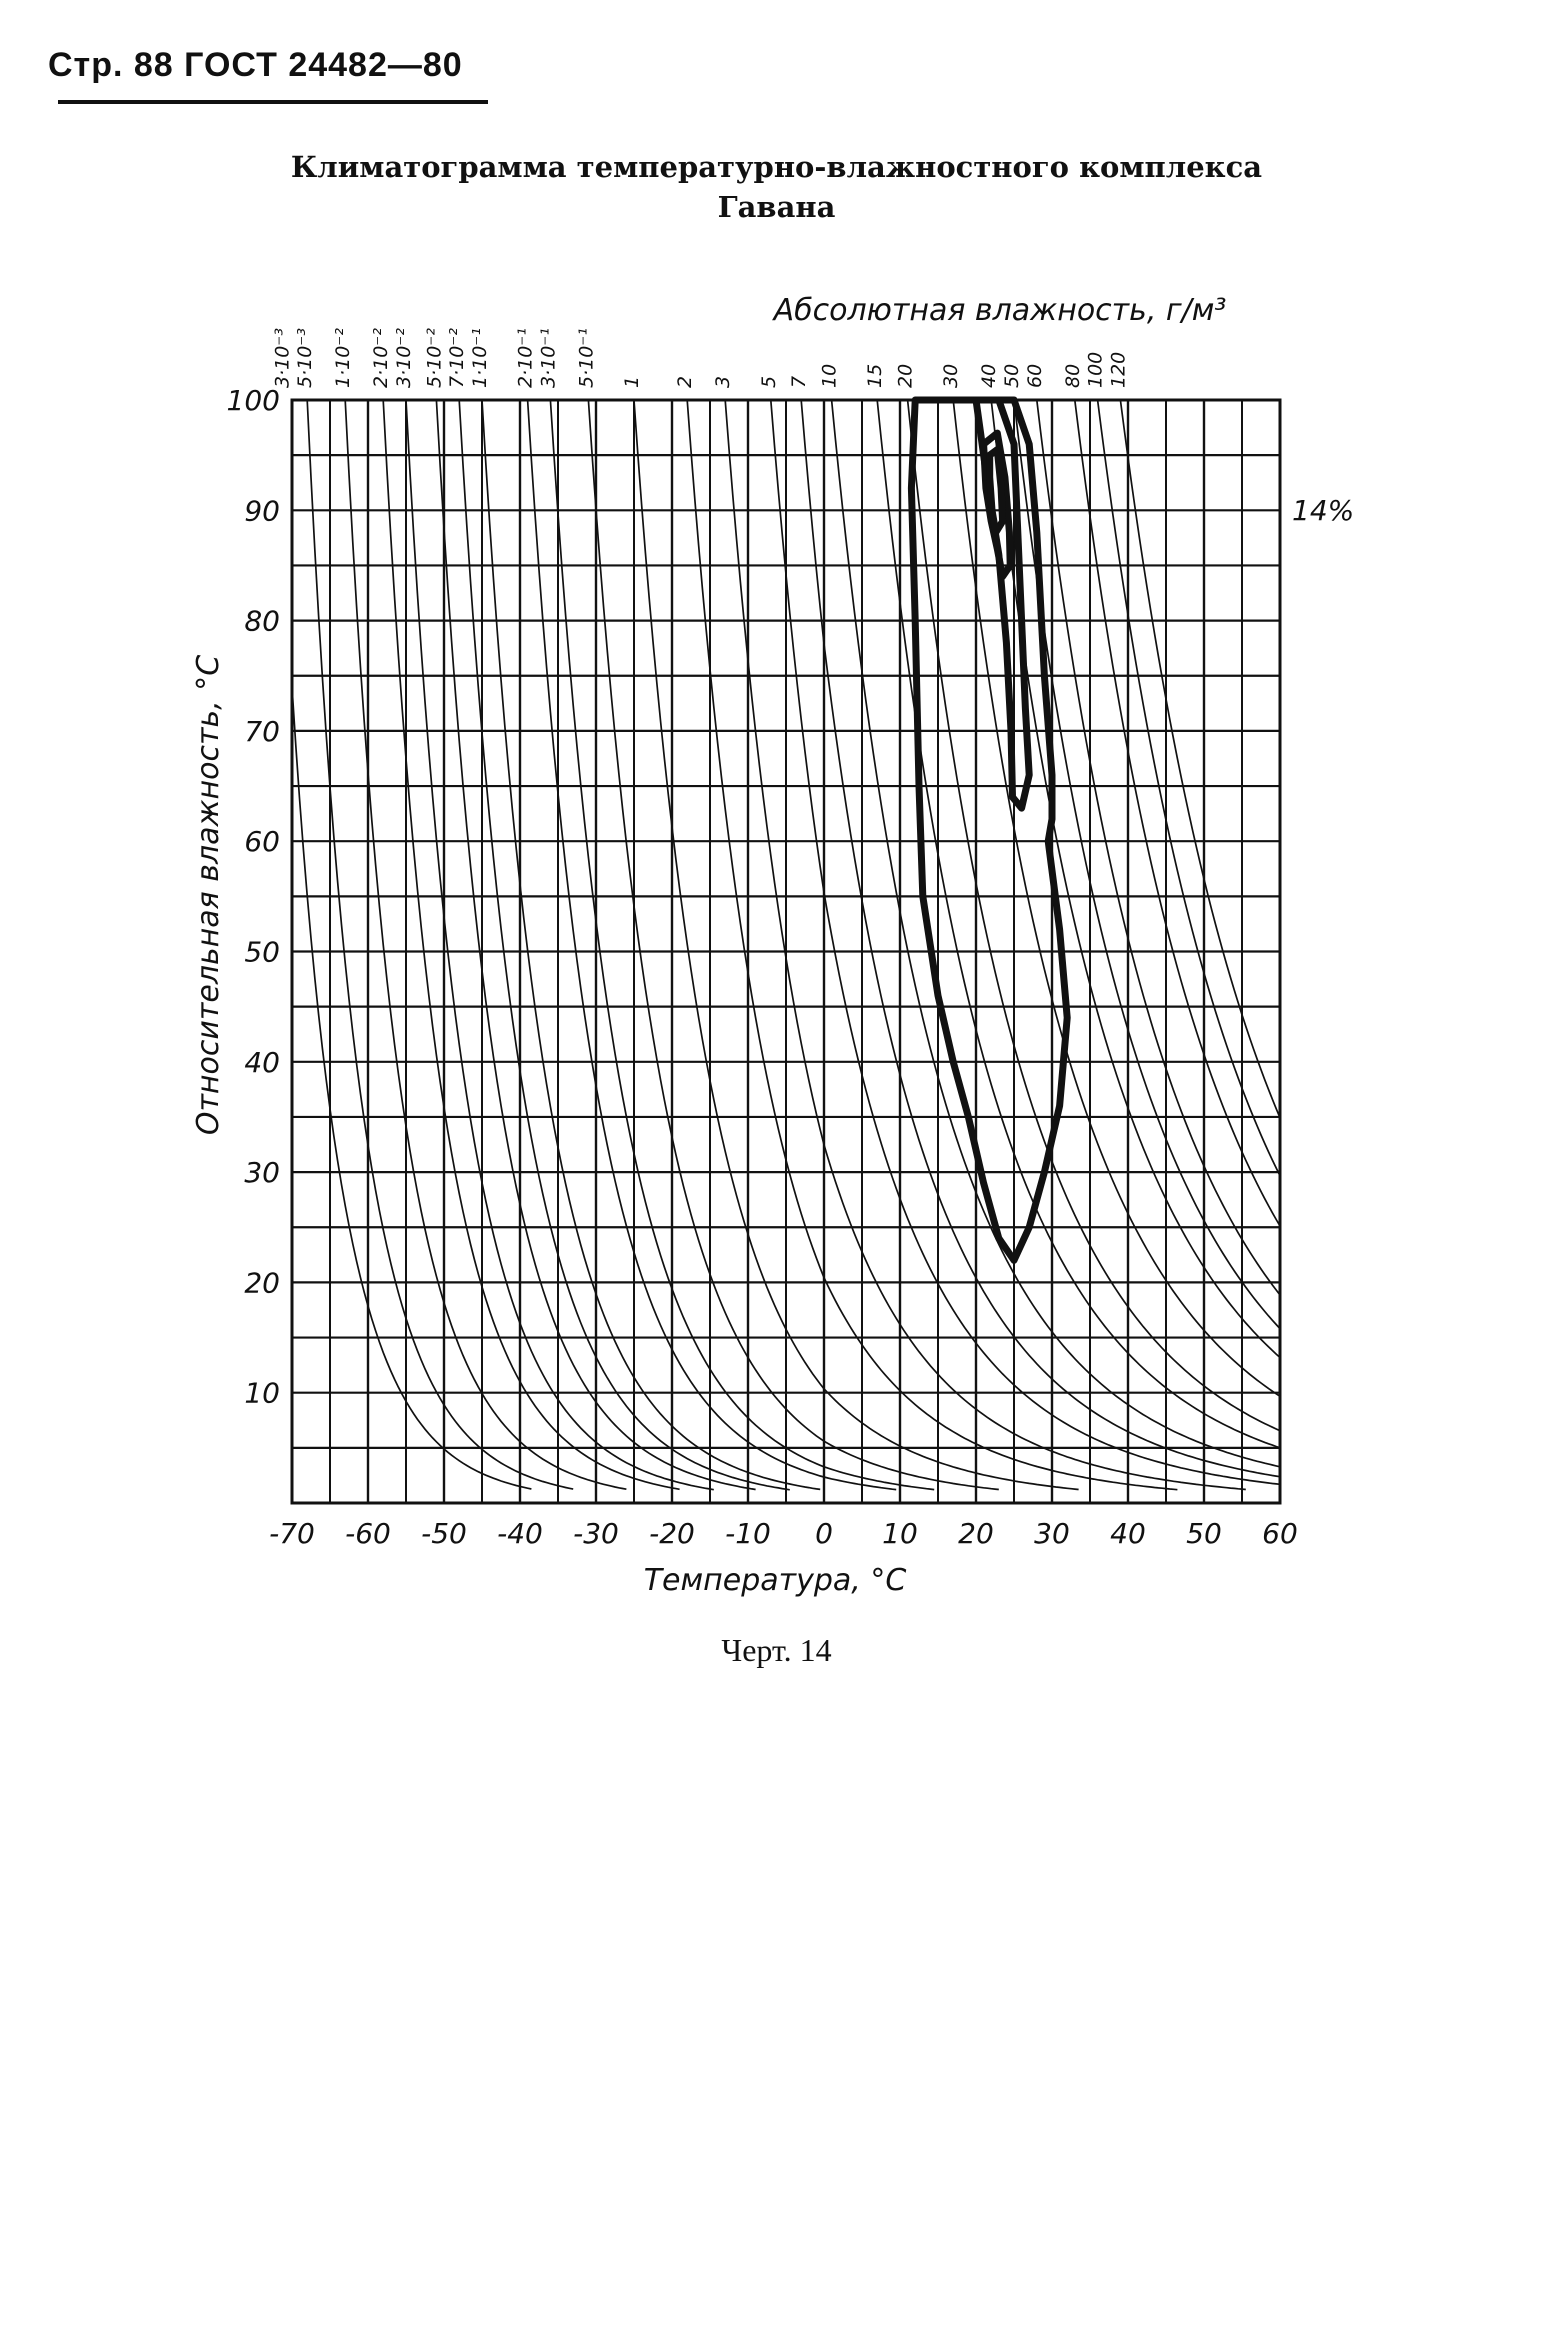 This screenshot has height=2335, width=1553. Describe the element at coordinates (900, 1533) in the screenshot. I see `x-tick-label: 10` at that location.